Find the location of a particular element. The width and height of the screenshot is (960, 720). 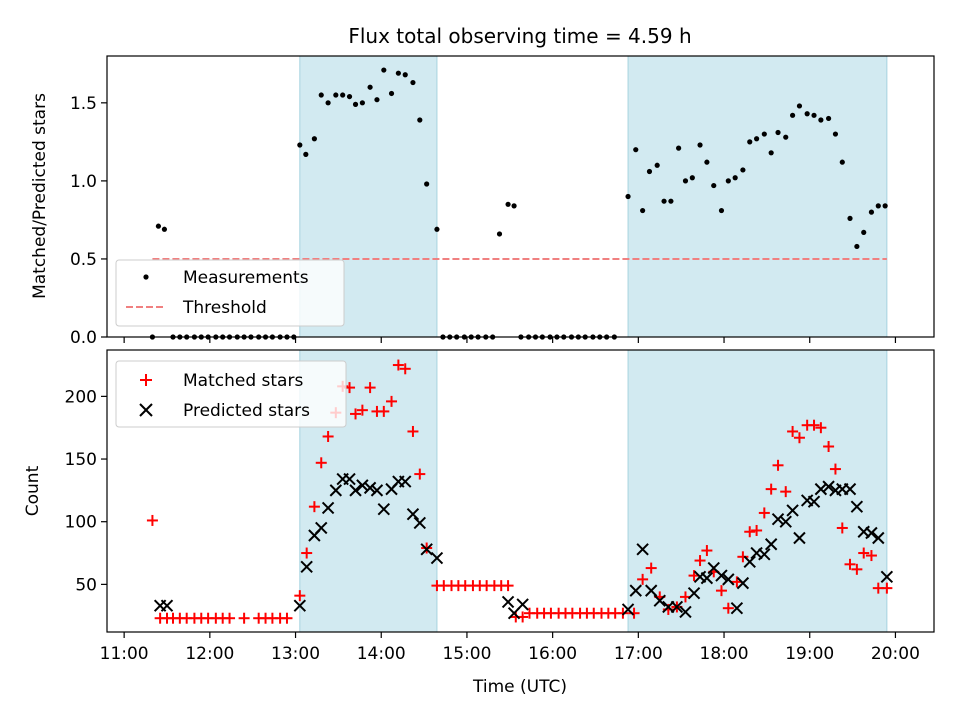

top-x-ticks is located at coordinates (510, 340).